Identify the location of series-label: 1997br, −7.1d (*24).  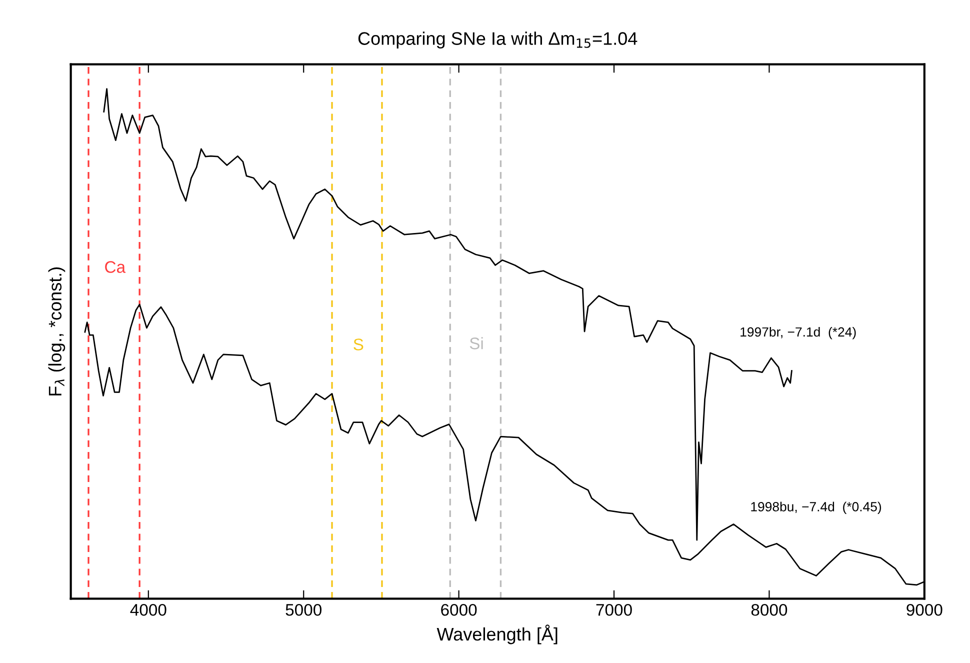
(798, 333).